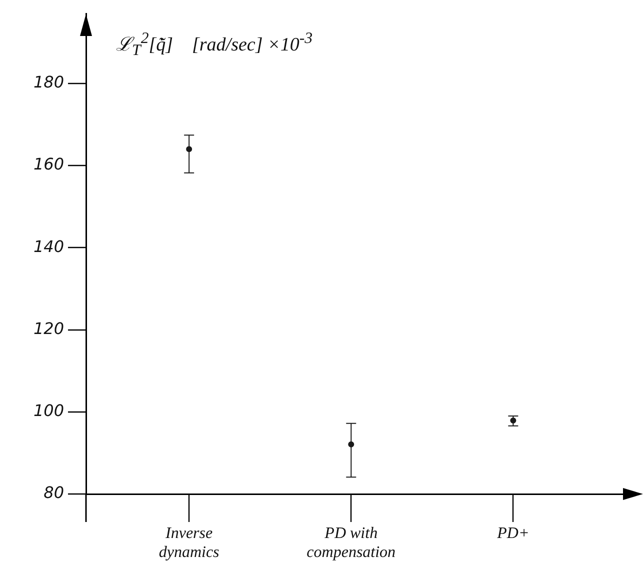 The image size is (644, 573). Describe the element at coordinates (351, 543) in the screenshot. I see `x-tick-label: PD with compensation` at that location.